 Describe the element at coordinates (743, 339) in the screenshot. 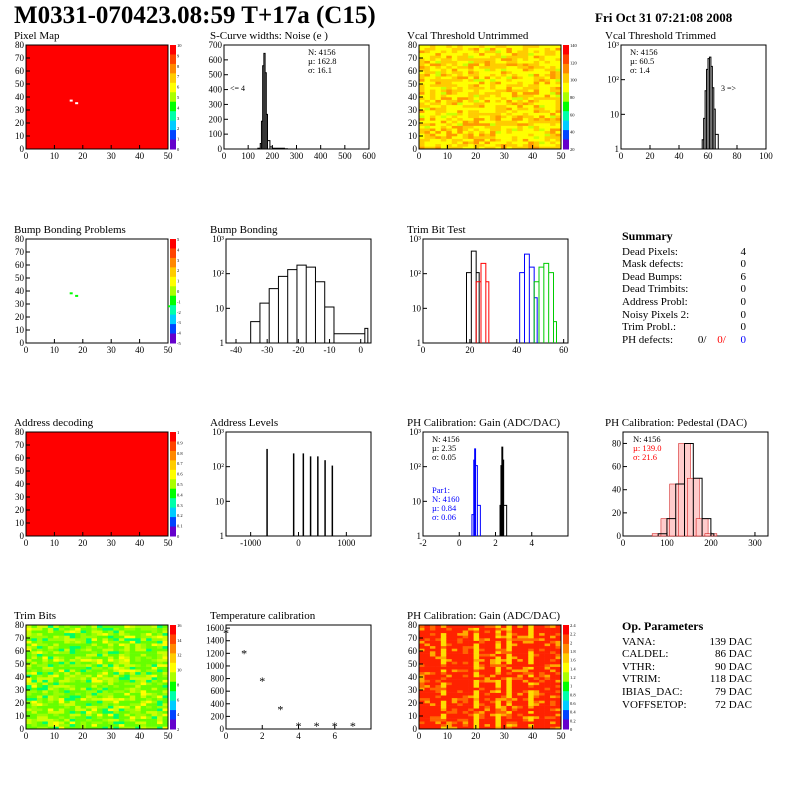

I see `ph-value-blue: 0` at that location.